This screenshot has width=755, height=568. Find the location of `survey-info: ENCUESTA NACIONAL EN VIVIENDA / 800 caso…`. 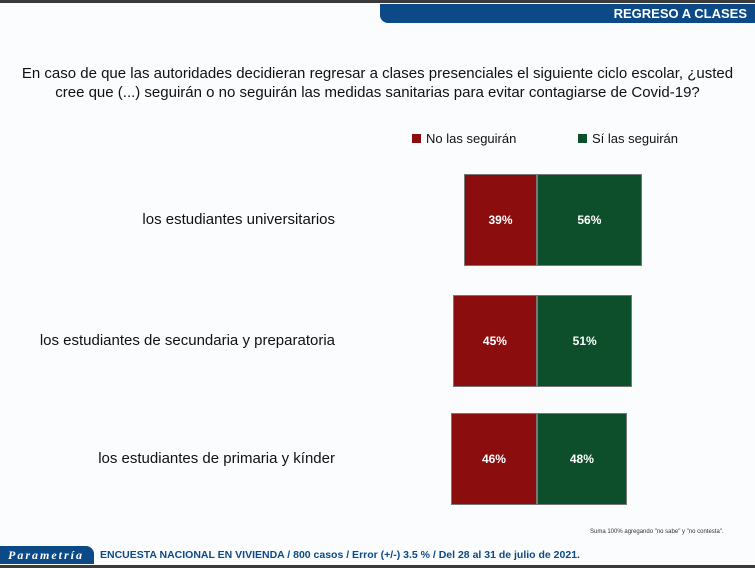

survey-info: ENCUESTA NACIONAL EN VIVIENDA / 800 caso… is located at coordinates (340, 555).